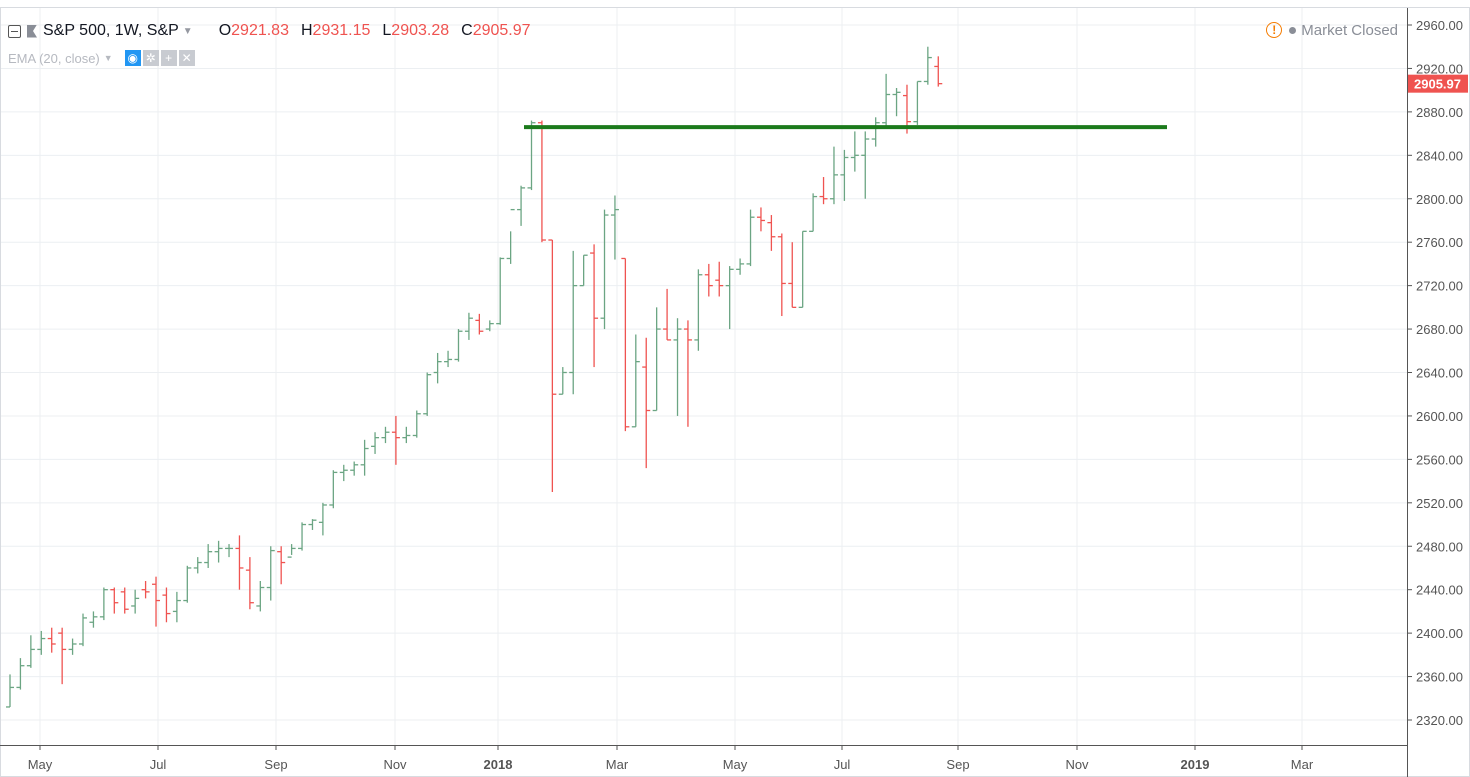 The height and width of the screenshot is (777, 1470). Describe the element at coordinates (14, 31) in the screenshot. I see `collapse-legend-button` at that location.